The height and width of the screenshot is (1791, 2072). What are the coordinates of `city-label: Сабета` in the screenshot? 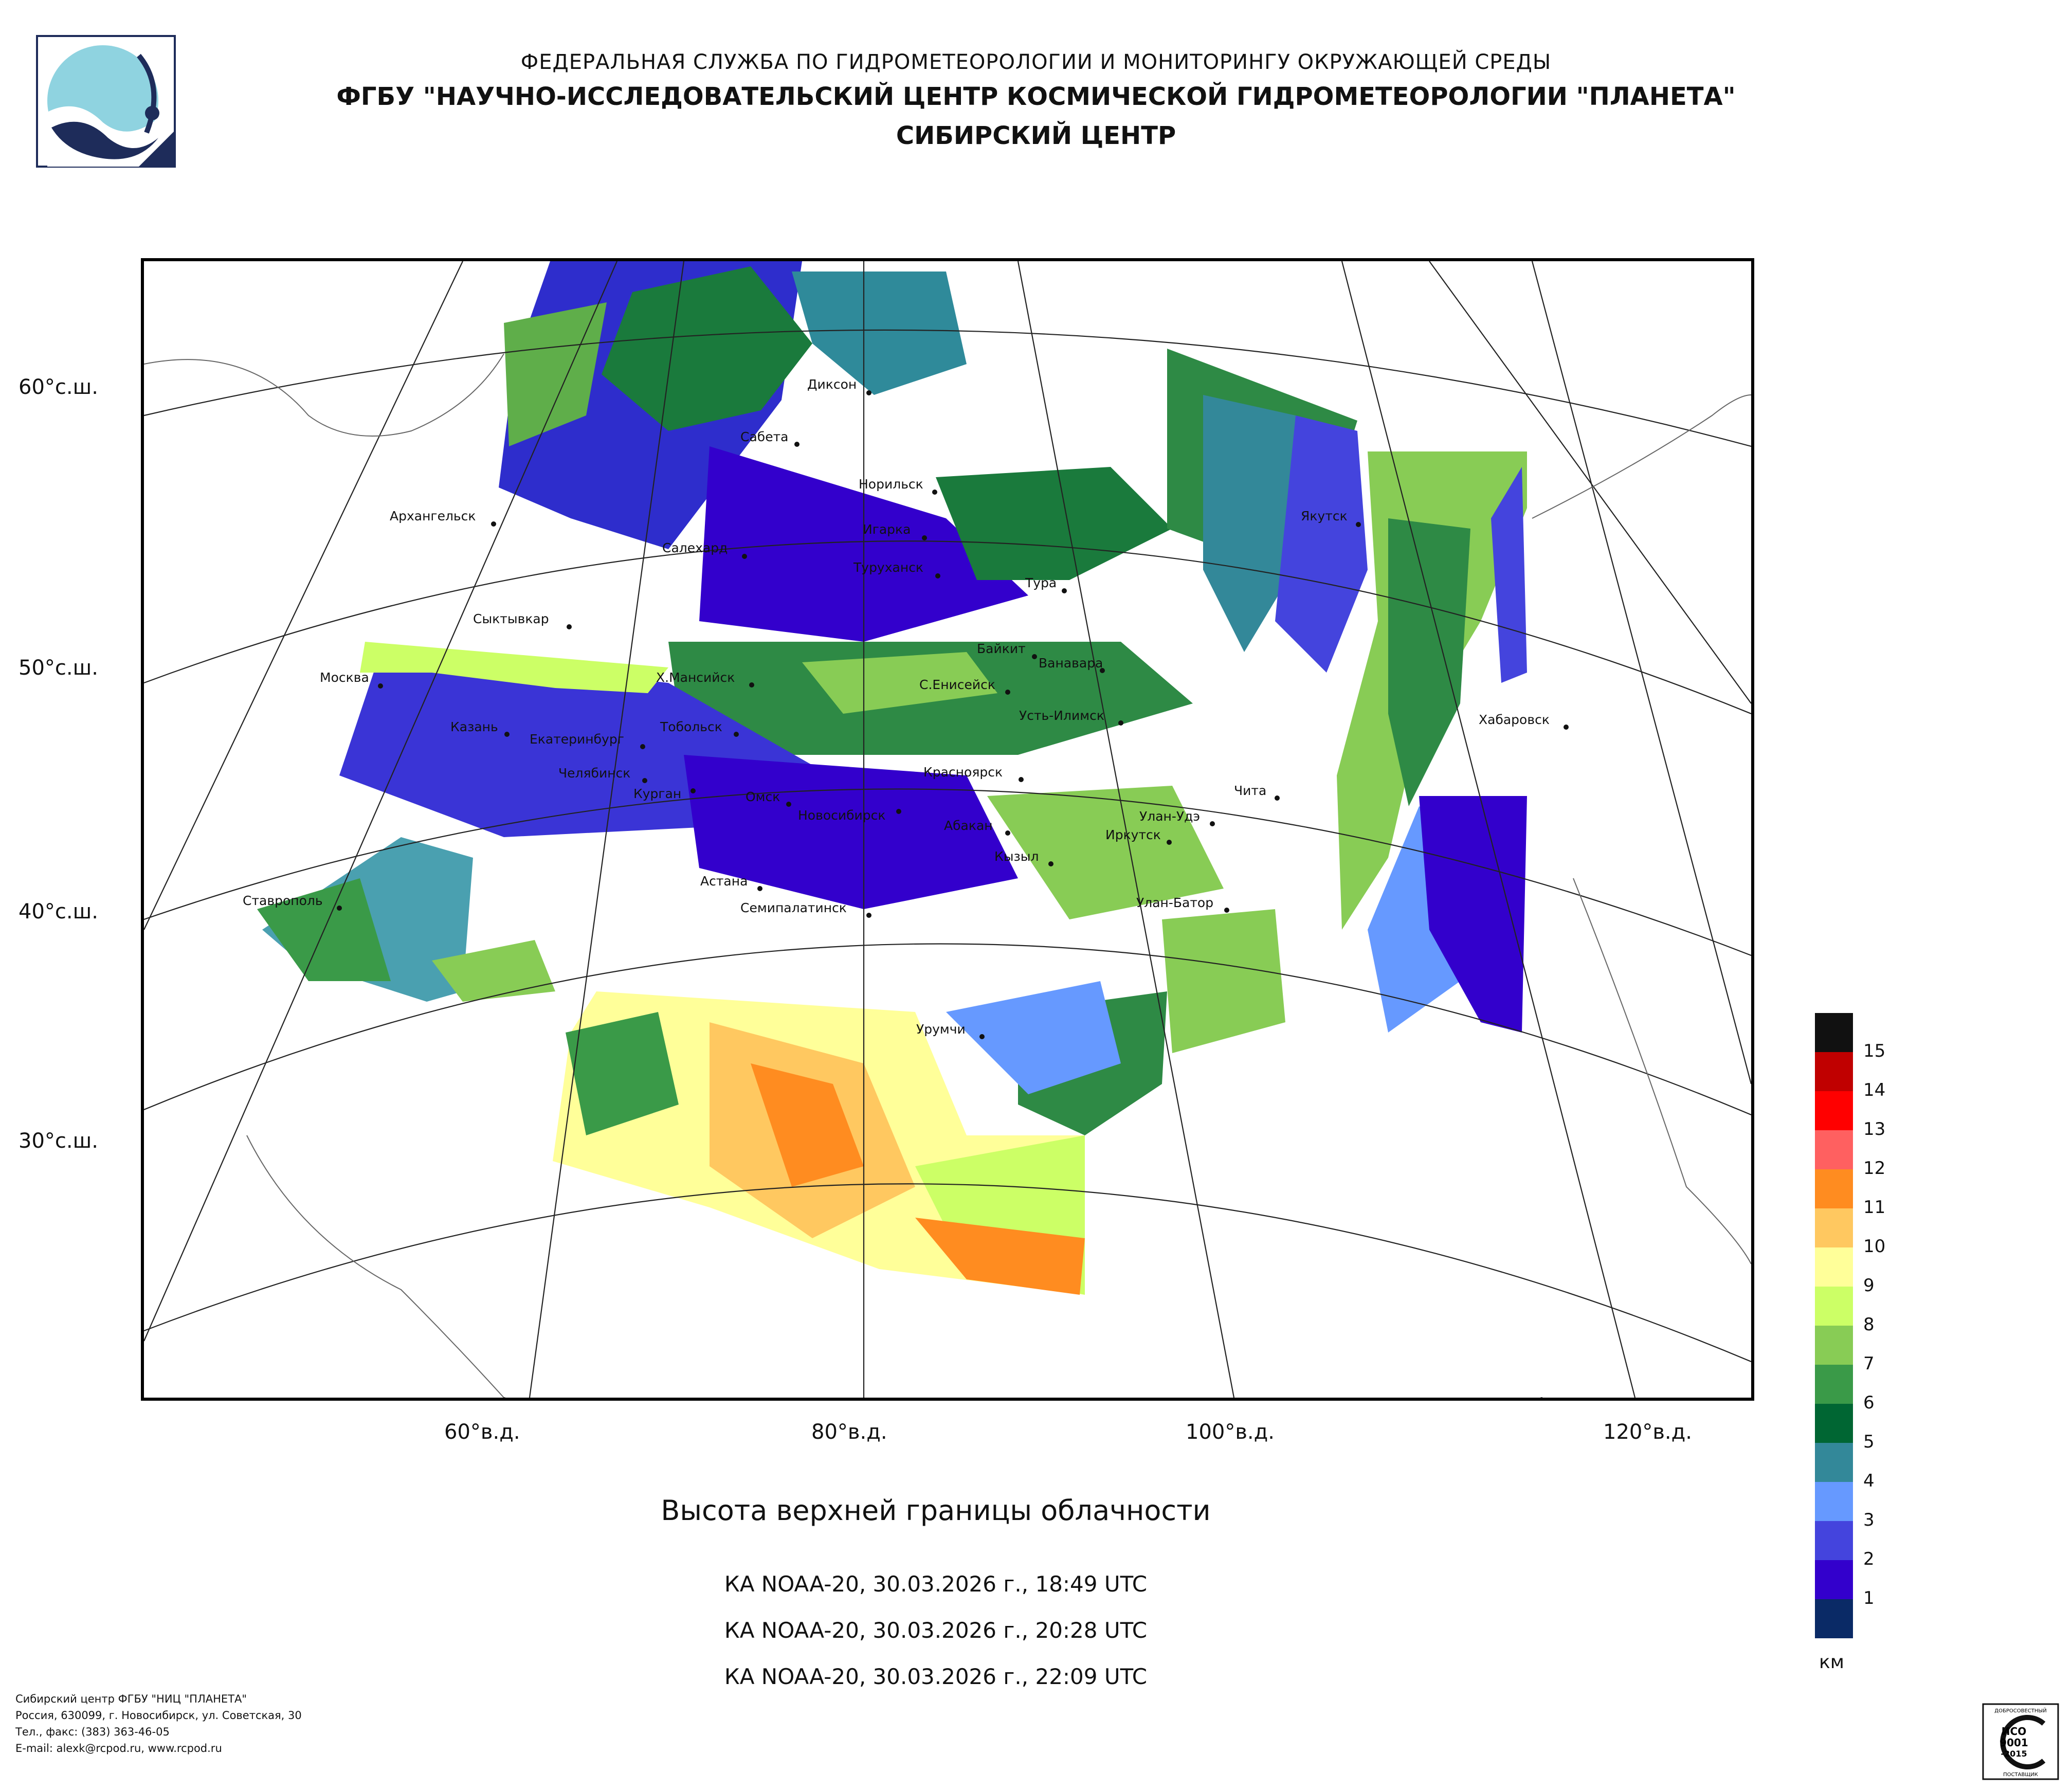 It's located at (764, 436).